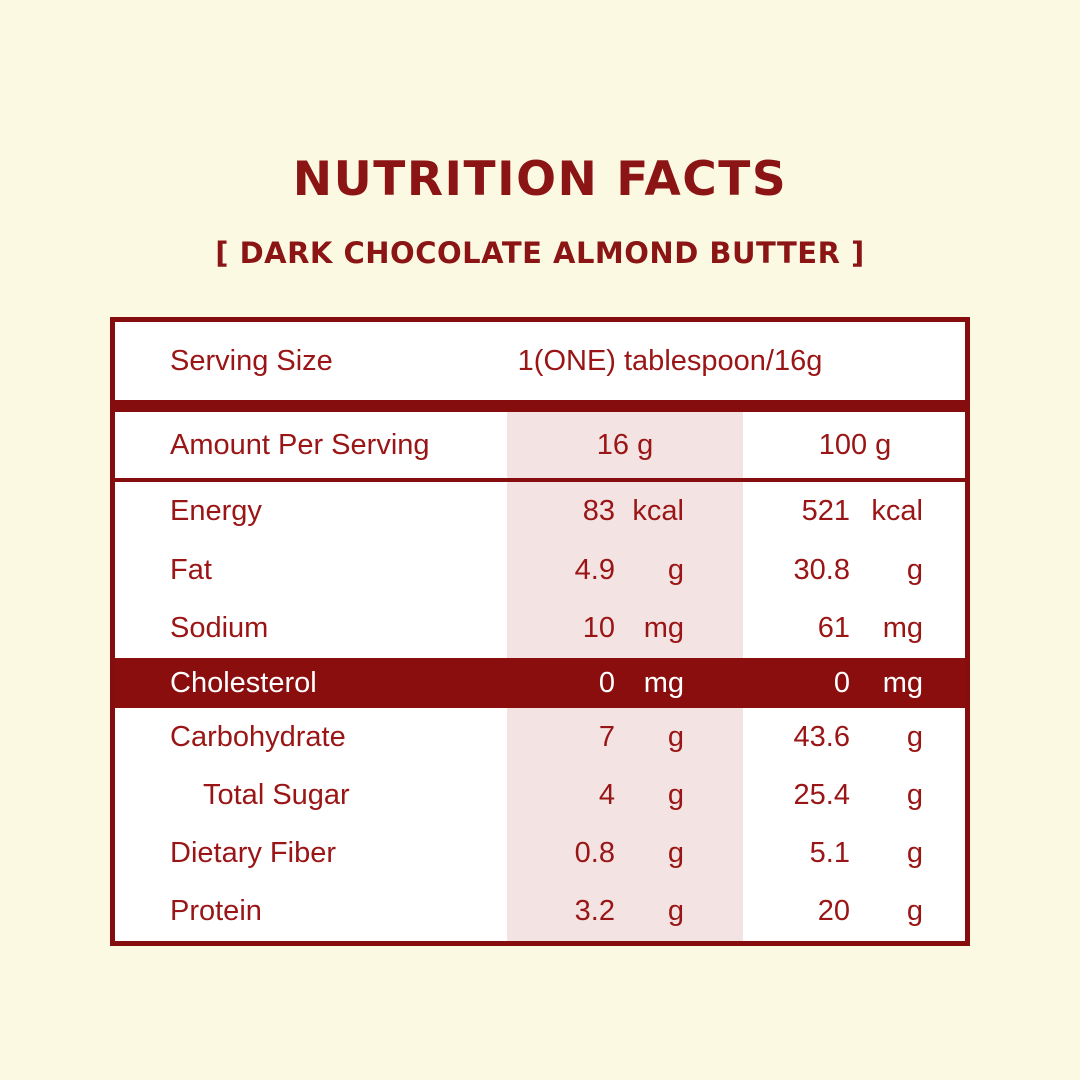 The height and width of the screenshot is (1080, 1080). I want to click on value-per-100g: 25.4, so click(821, 794).